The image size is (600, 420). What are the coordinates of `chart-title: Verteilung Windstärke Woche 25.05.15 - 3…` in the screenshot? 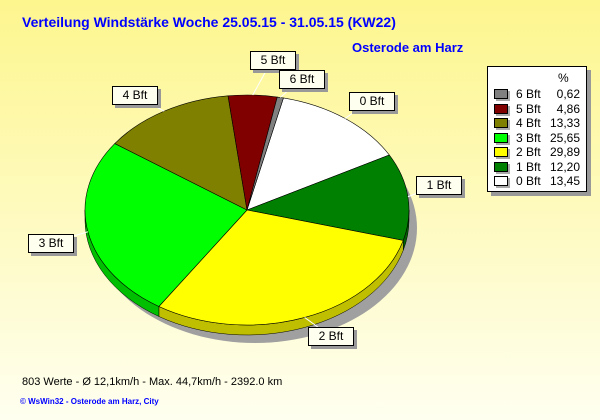 It's located at (209, 22).